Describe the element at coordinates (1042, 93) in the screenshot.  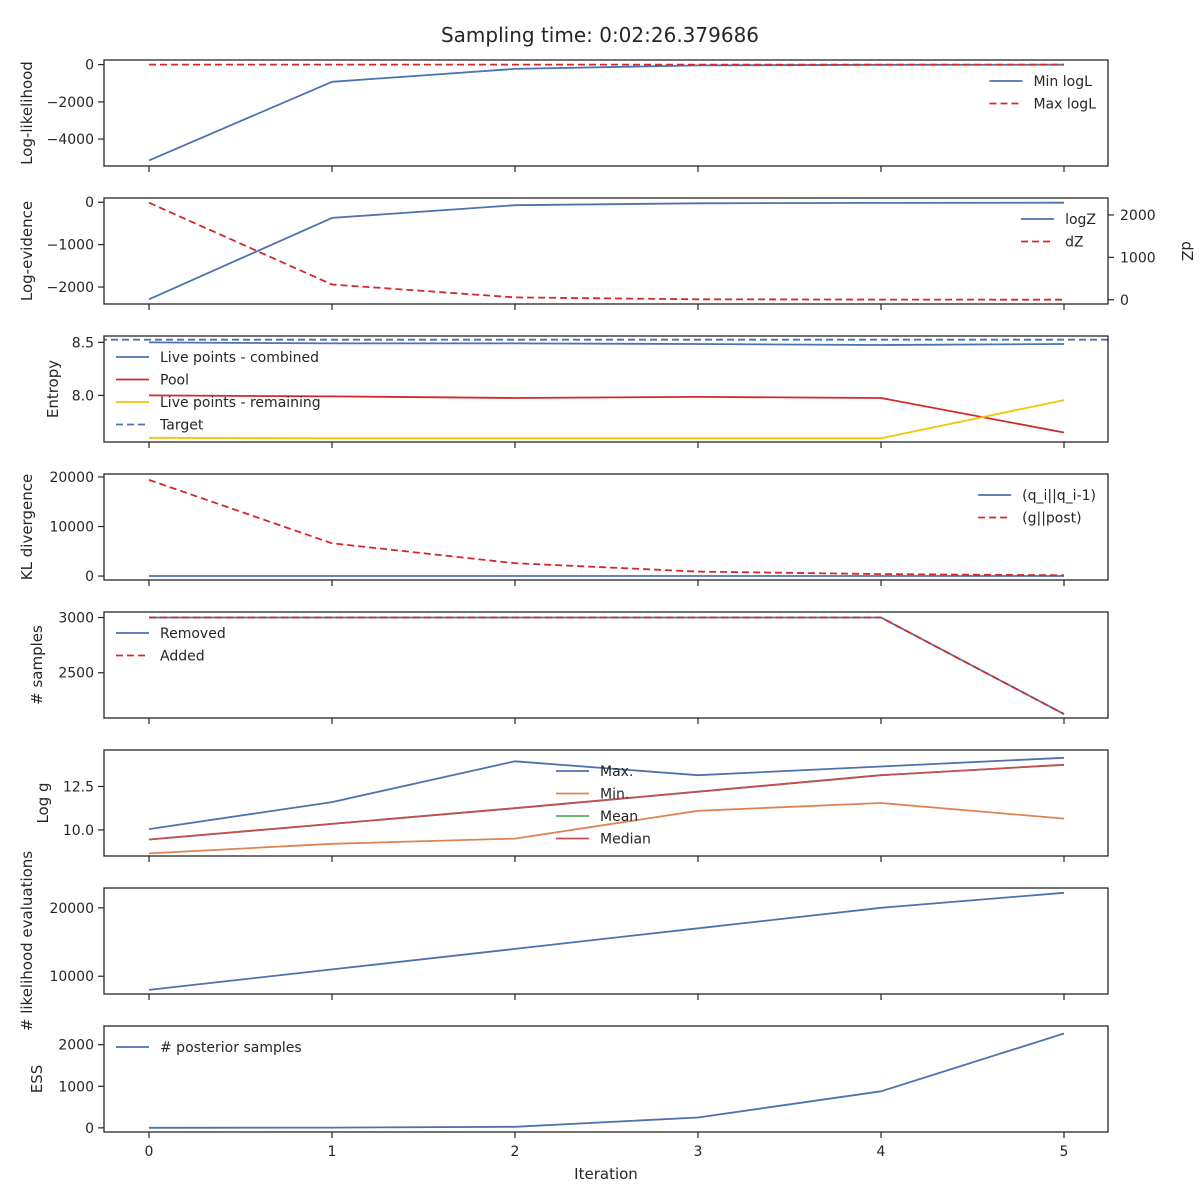
I see `legend: Min logL Max logL` at that location.